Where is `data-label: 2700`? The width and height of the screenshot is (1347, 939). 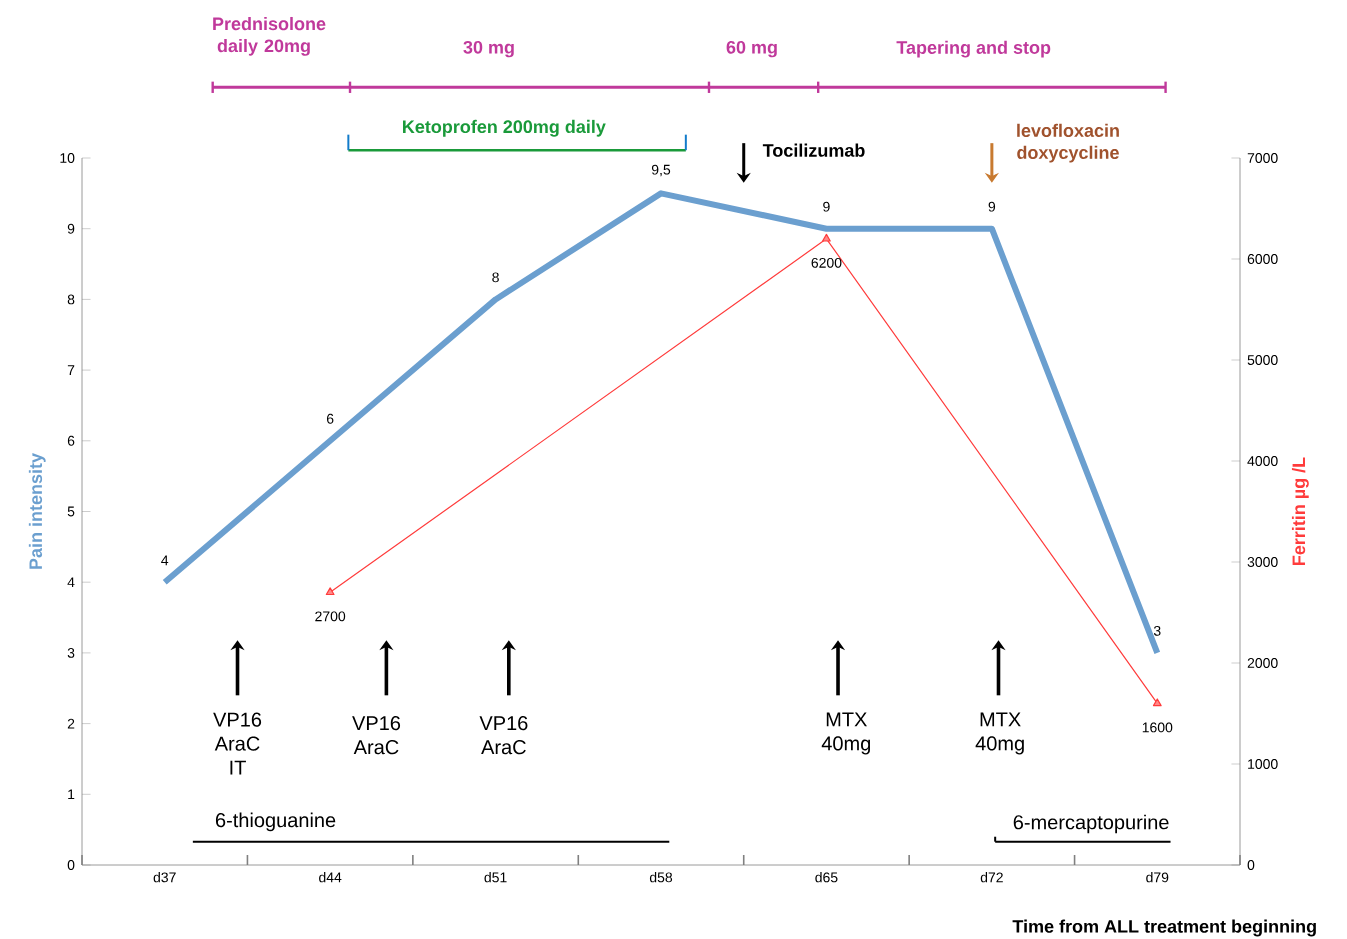 data-label: 2700 is located at coordinates (330, 616).